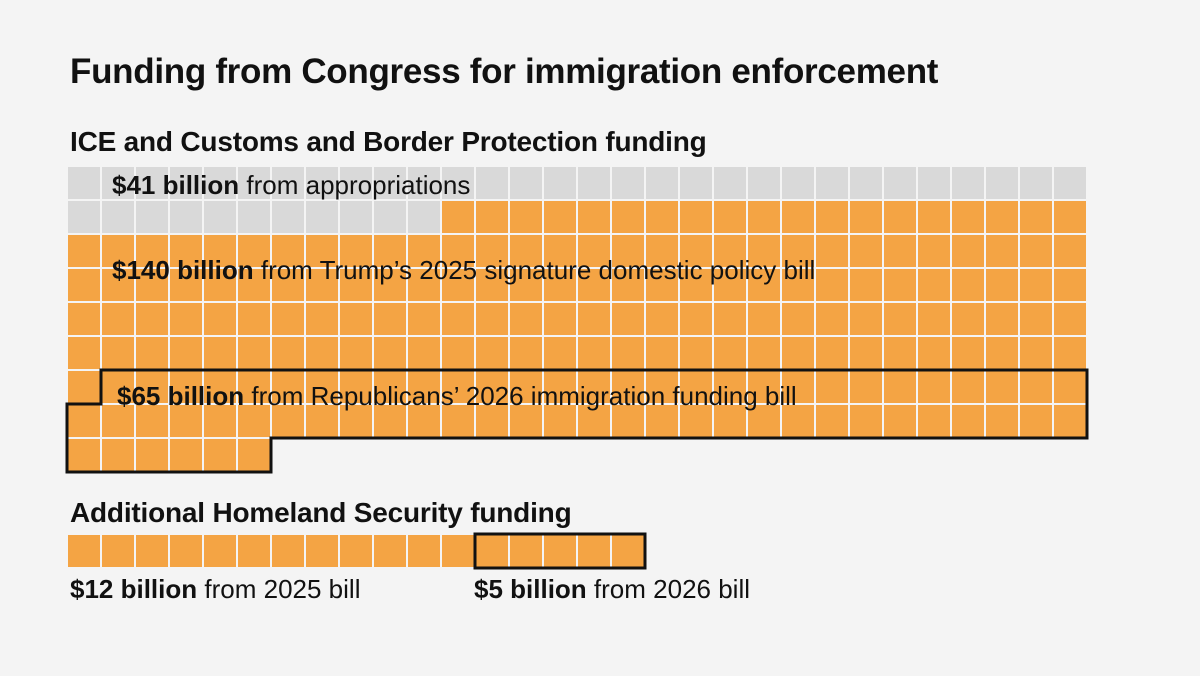  Describe the element at coordinates (577, 421) in the screenshot. I see `outline-seg3` at that location.